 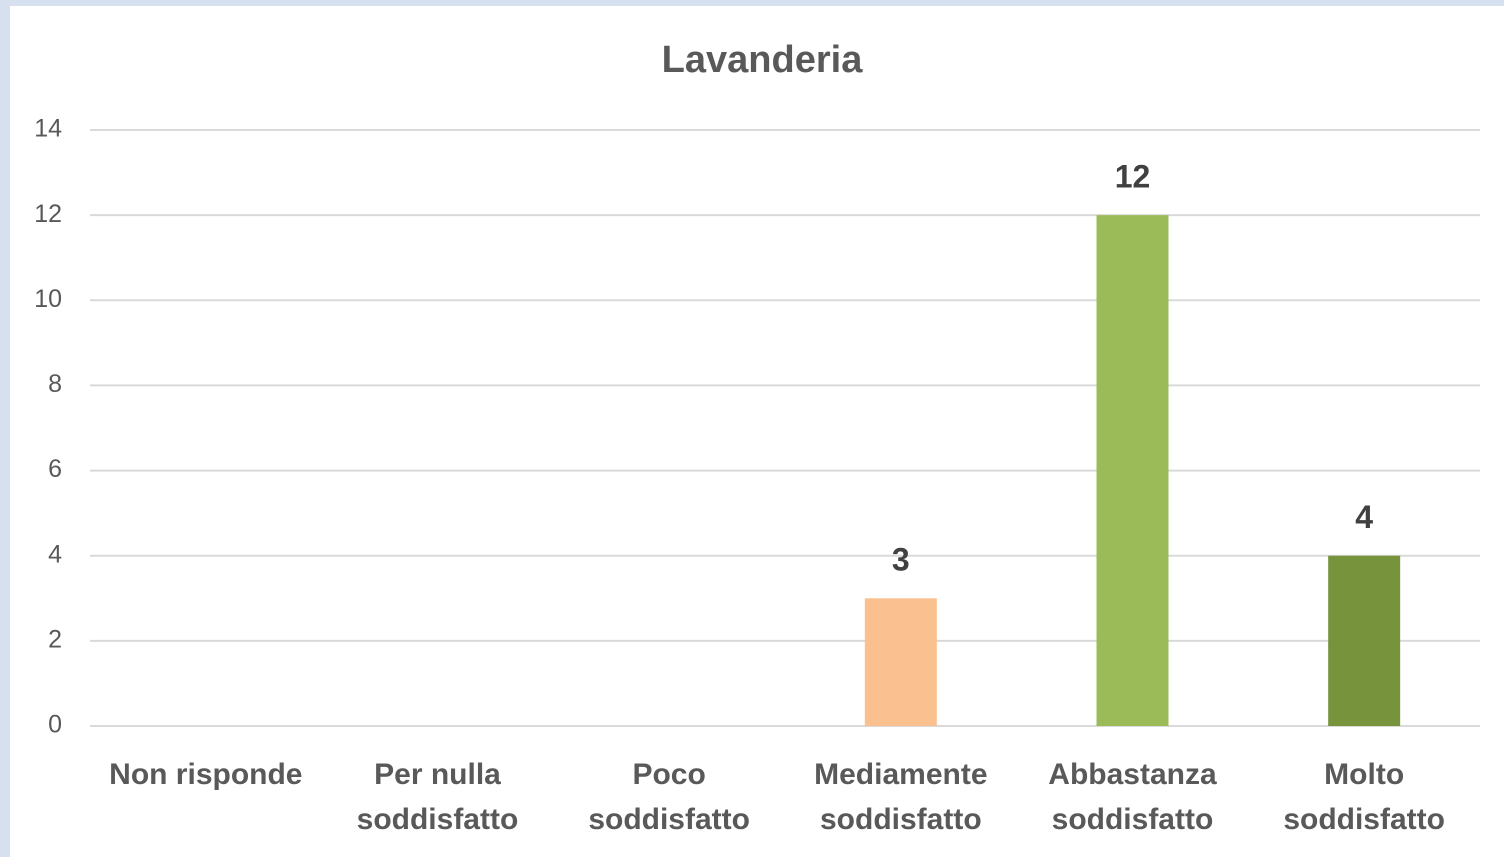 I want to click on data-label: 12, so click(x=1133, y=177).